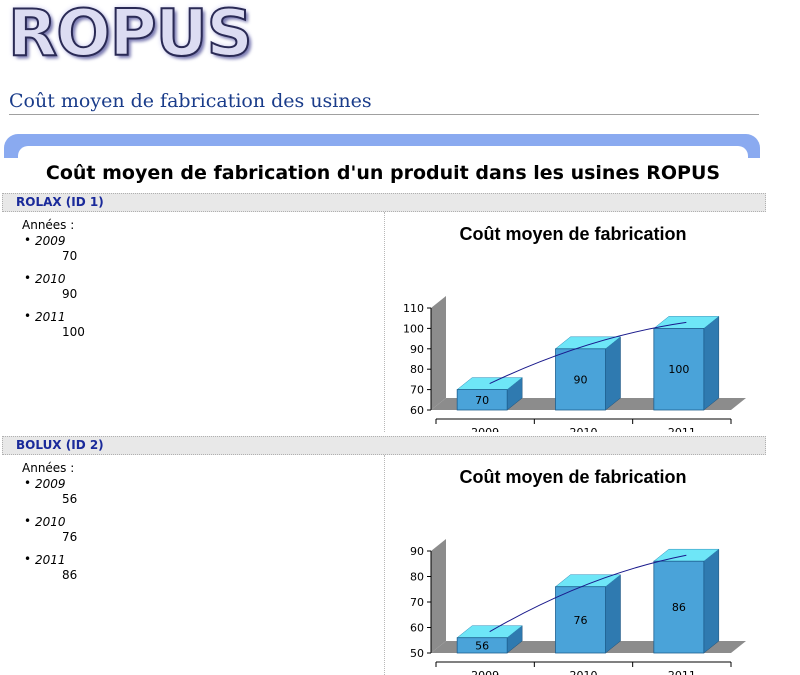  What do you see at coordinates (417, 653) in the screenshot?
I see `y-tick-label: 50` at bounding box center [417, 653].